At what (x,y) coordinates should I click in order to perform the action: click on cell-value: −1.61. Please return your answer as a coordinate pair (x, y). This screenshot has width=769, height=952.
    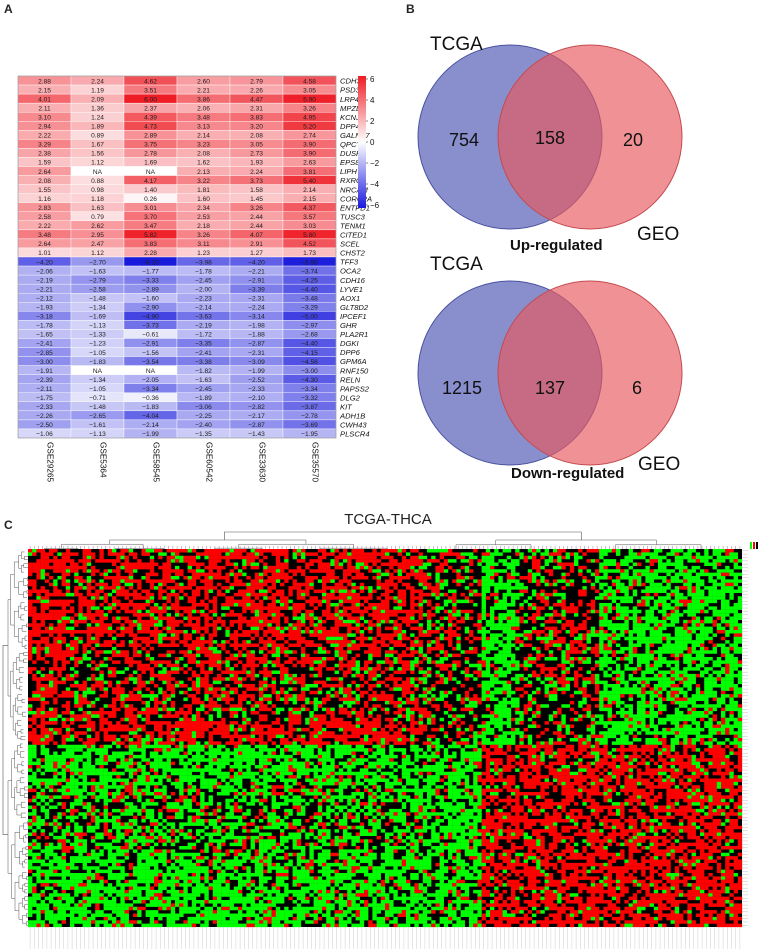
    Looking at the image, I should click on (97, 425).